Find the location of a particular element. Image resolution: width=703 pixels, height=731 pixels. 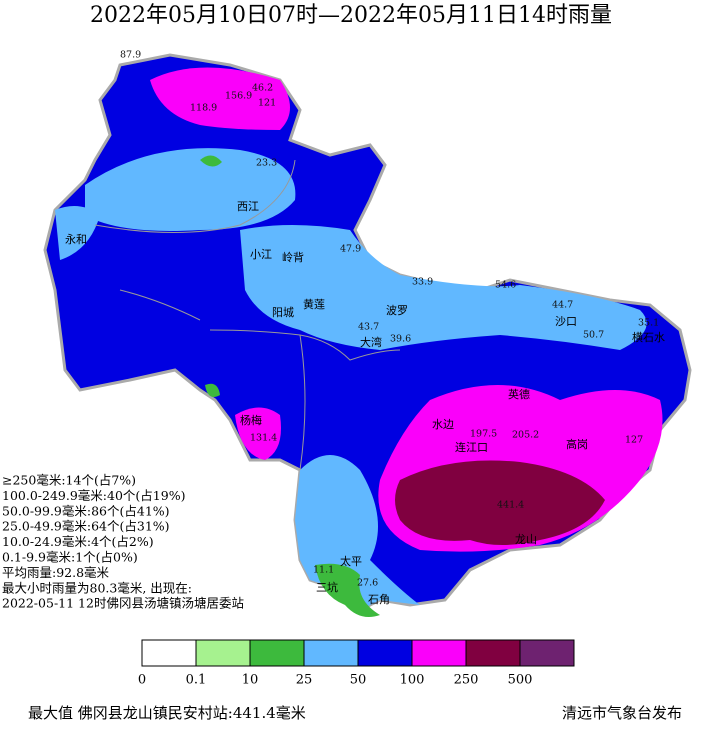

place-label: 水边 is located at coordinates (443, 424).